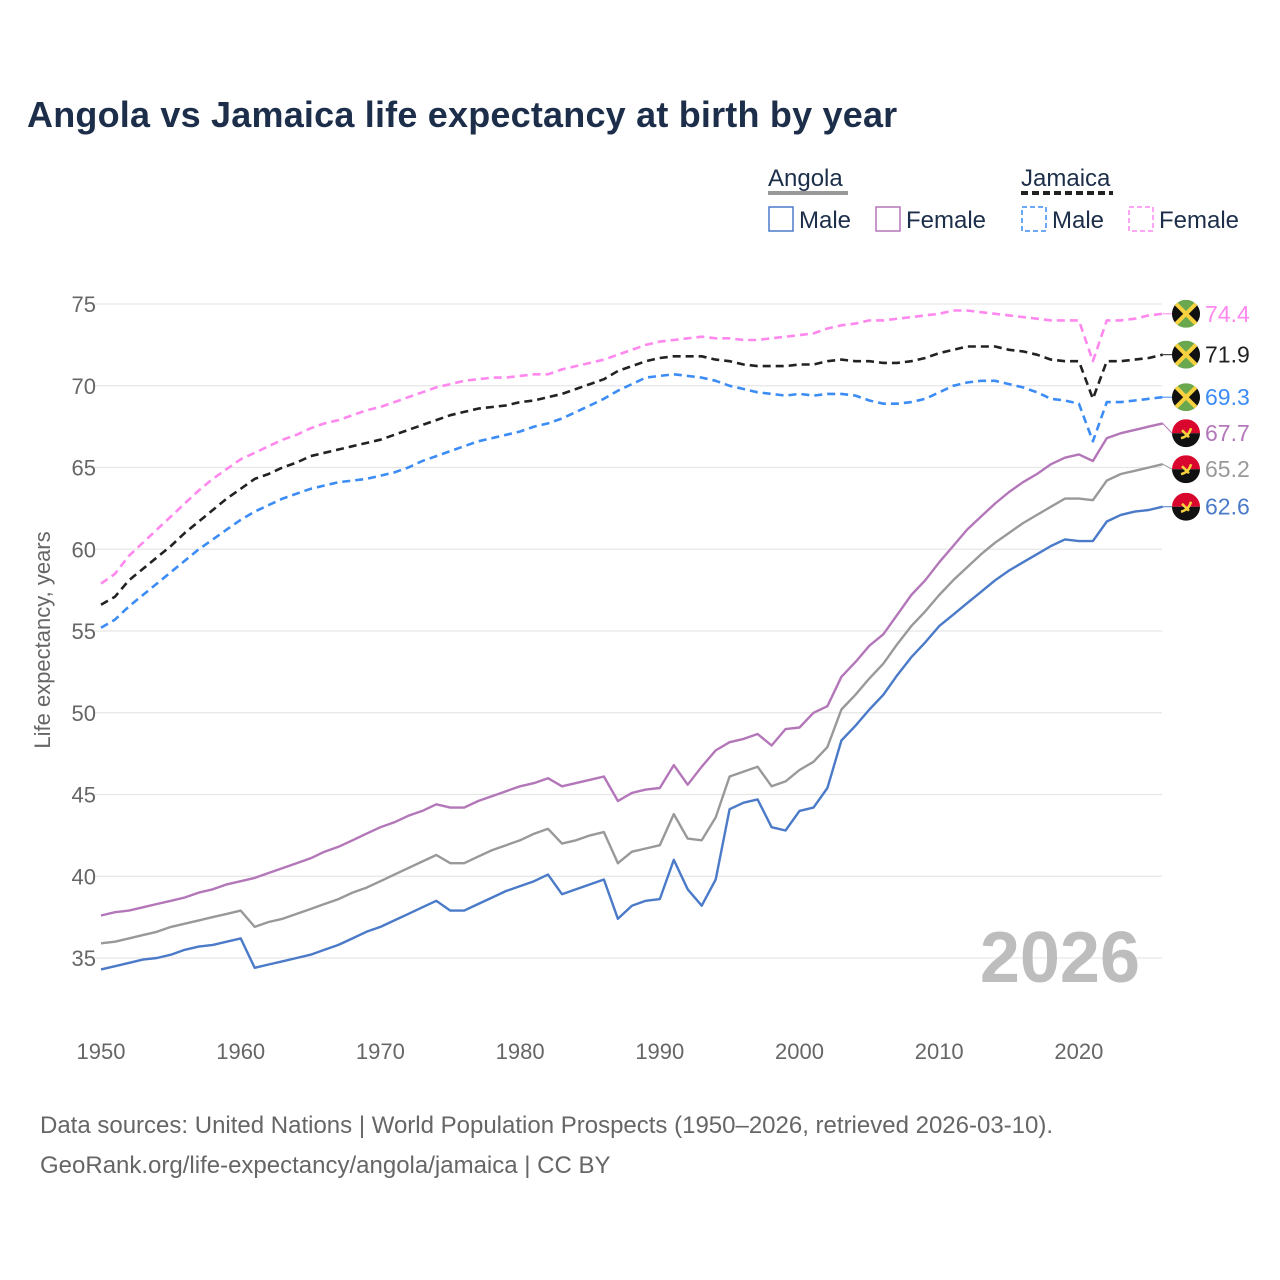 The width and height of the screenshot is (1280, 1280). Describe the element at coordinates (1227, 469) in the screenshot. I see `end-value-label: 65.2` at that location.